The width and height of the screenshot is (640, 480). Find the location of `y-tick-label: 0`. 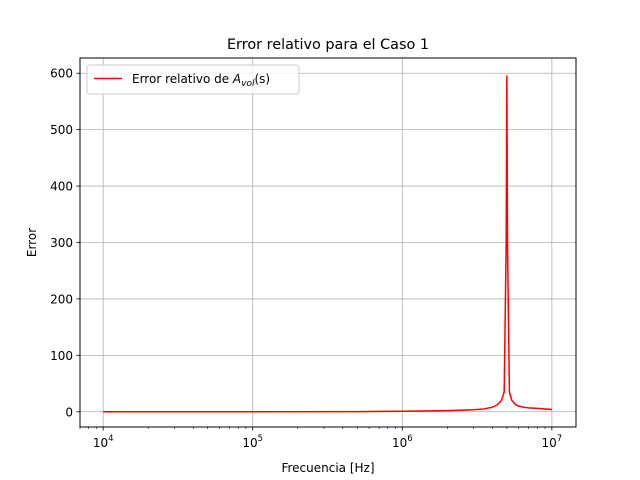

y-tick-label: 0 is located at coordinates (69, 412).